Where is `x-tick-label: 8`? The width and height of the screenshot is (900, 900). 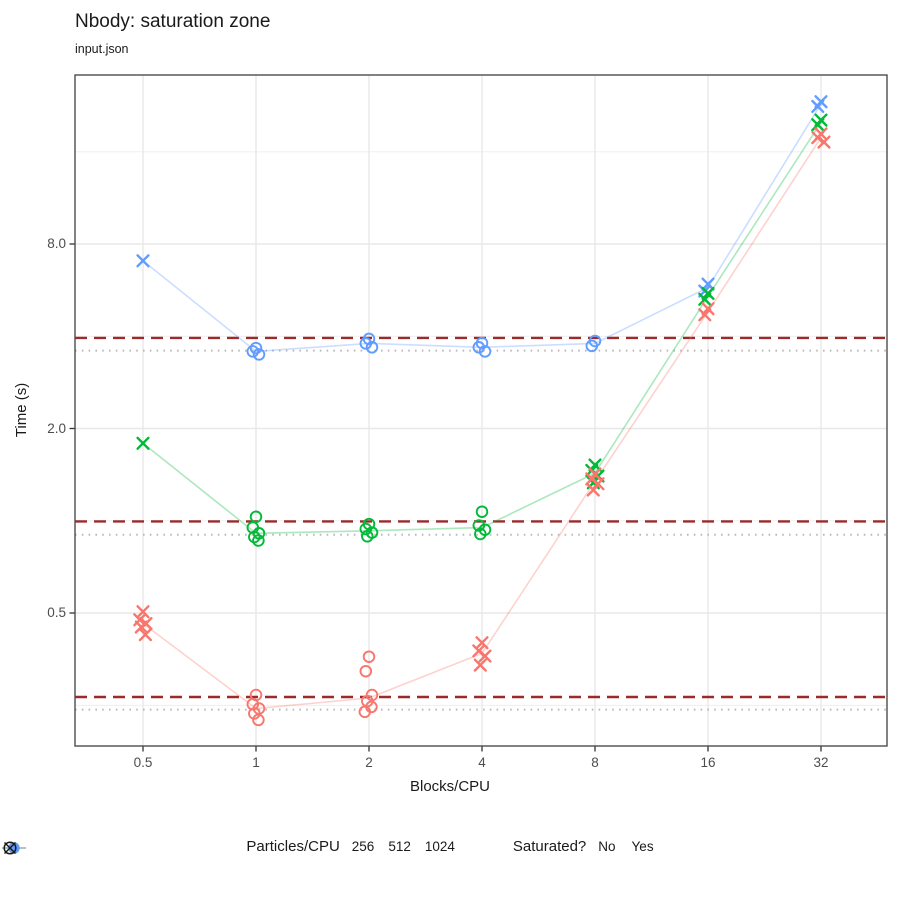
x-tick-label: 8 is located at coordinates (595, 762).